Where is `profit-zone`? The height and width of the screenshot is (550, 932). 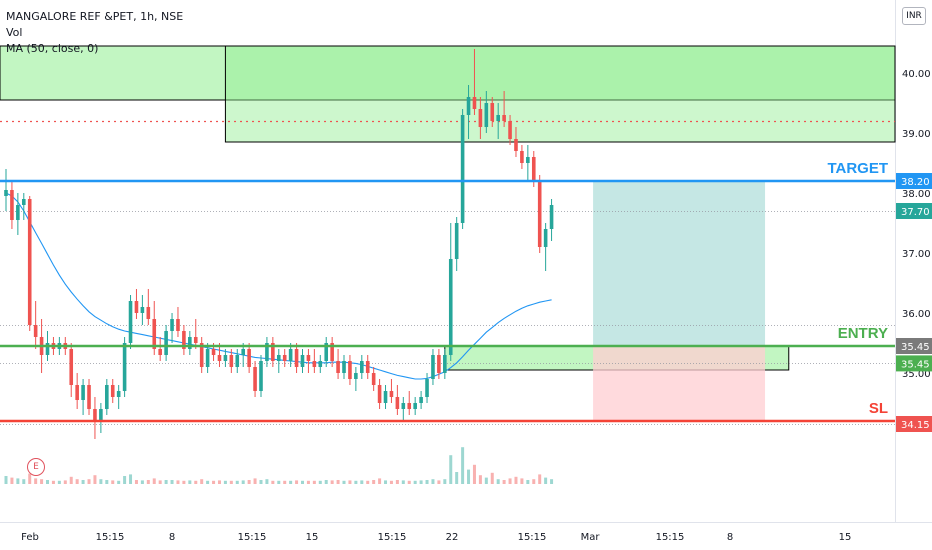 profit-zone is located at coordinates (679, 263).